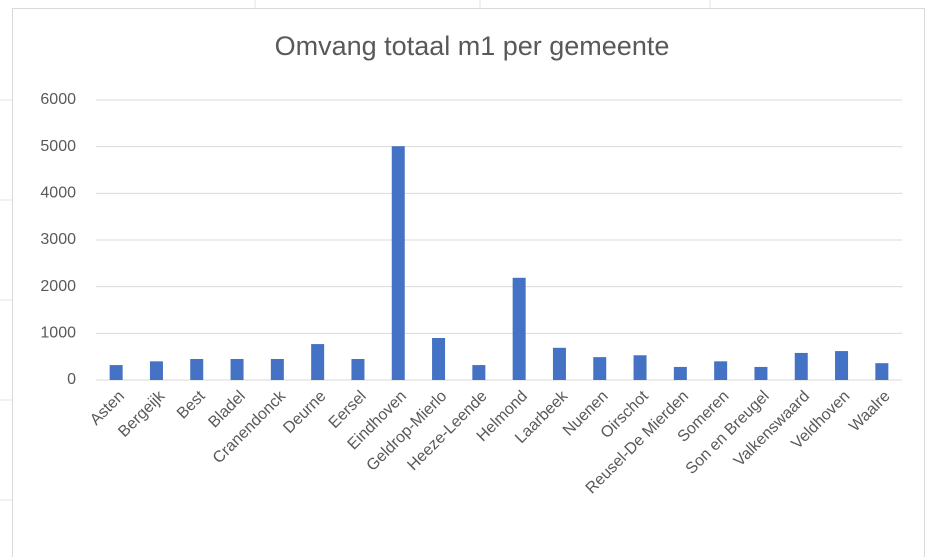 Image resolution: width=936 pixels, height=557 pixels. I want to click on y-tick-label: 0, so click(71, 379).